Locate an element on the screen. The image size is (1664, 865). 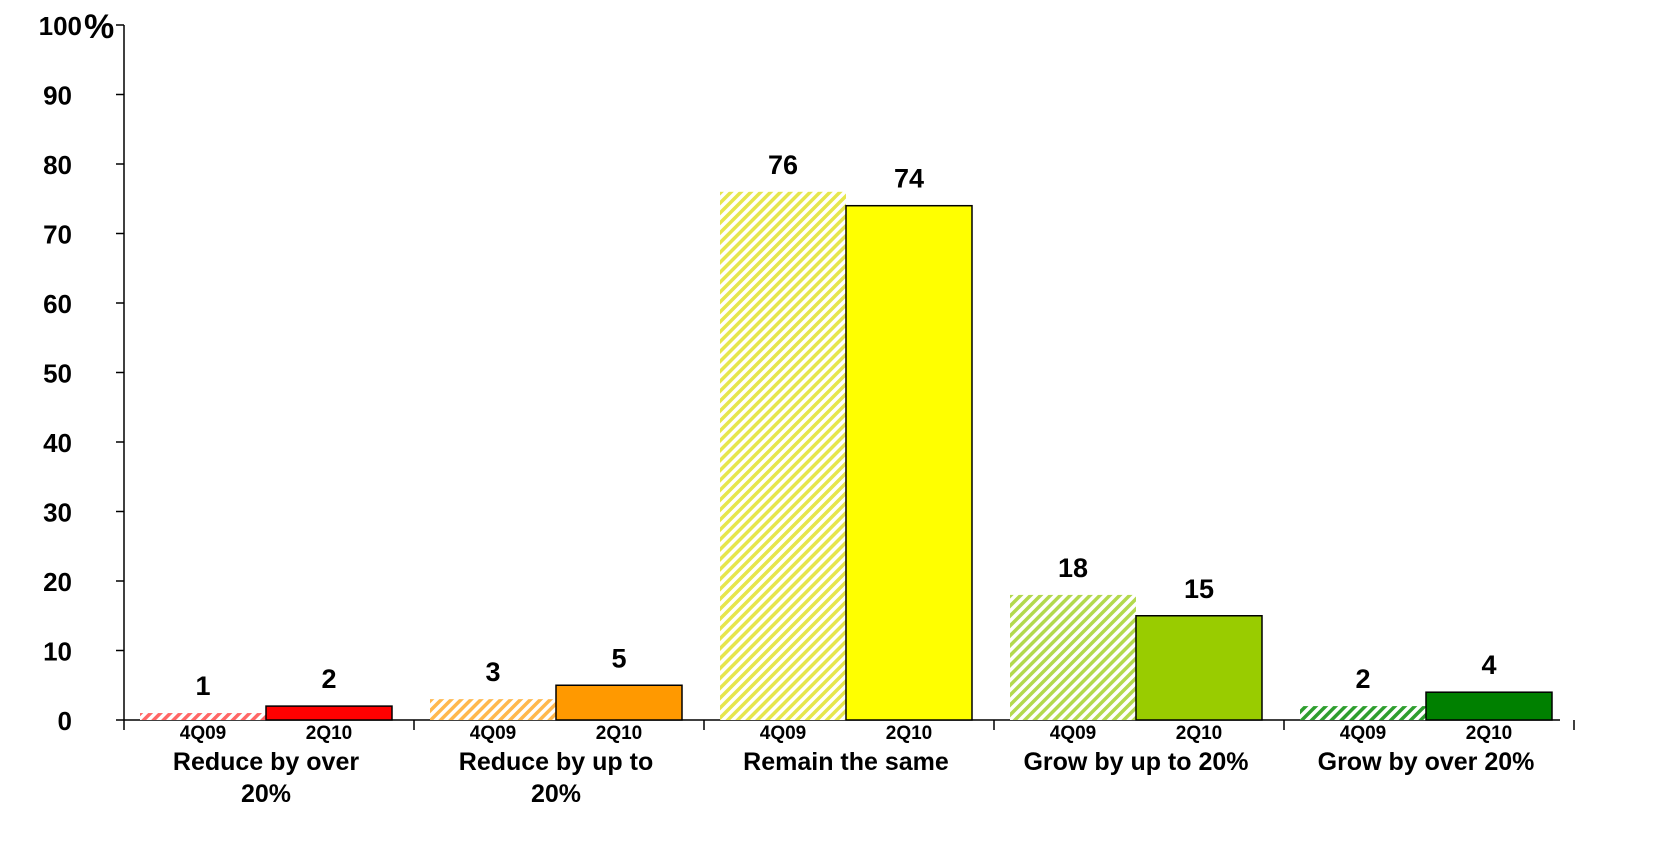
value-label-reduce-by-up-to-20pct-2q10: 5 is located at coordinates (618, 658).